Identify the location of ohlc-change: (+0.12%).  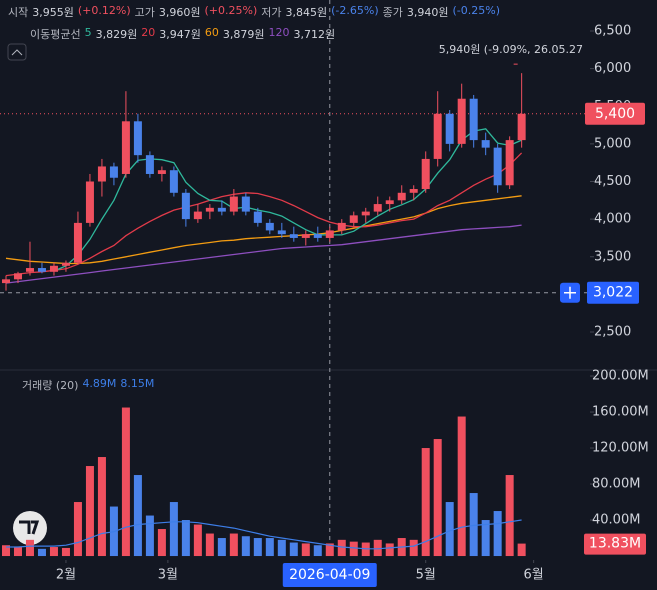
(104, 10).